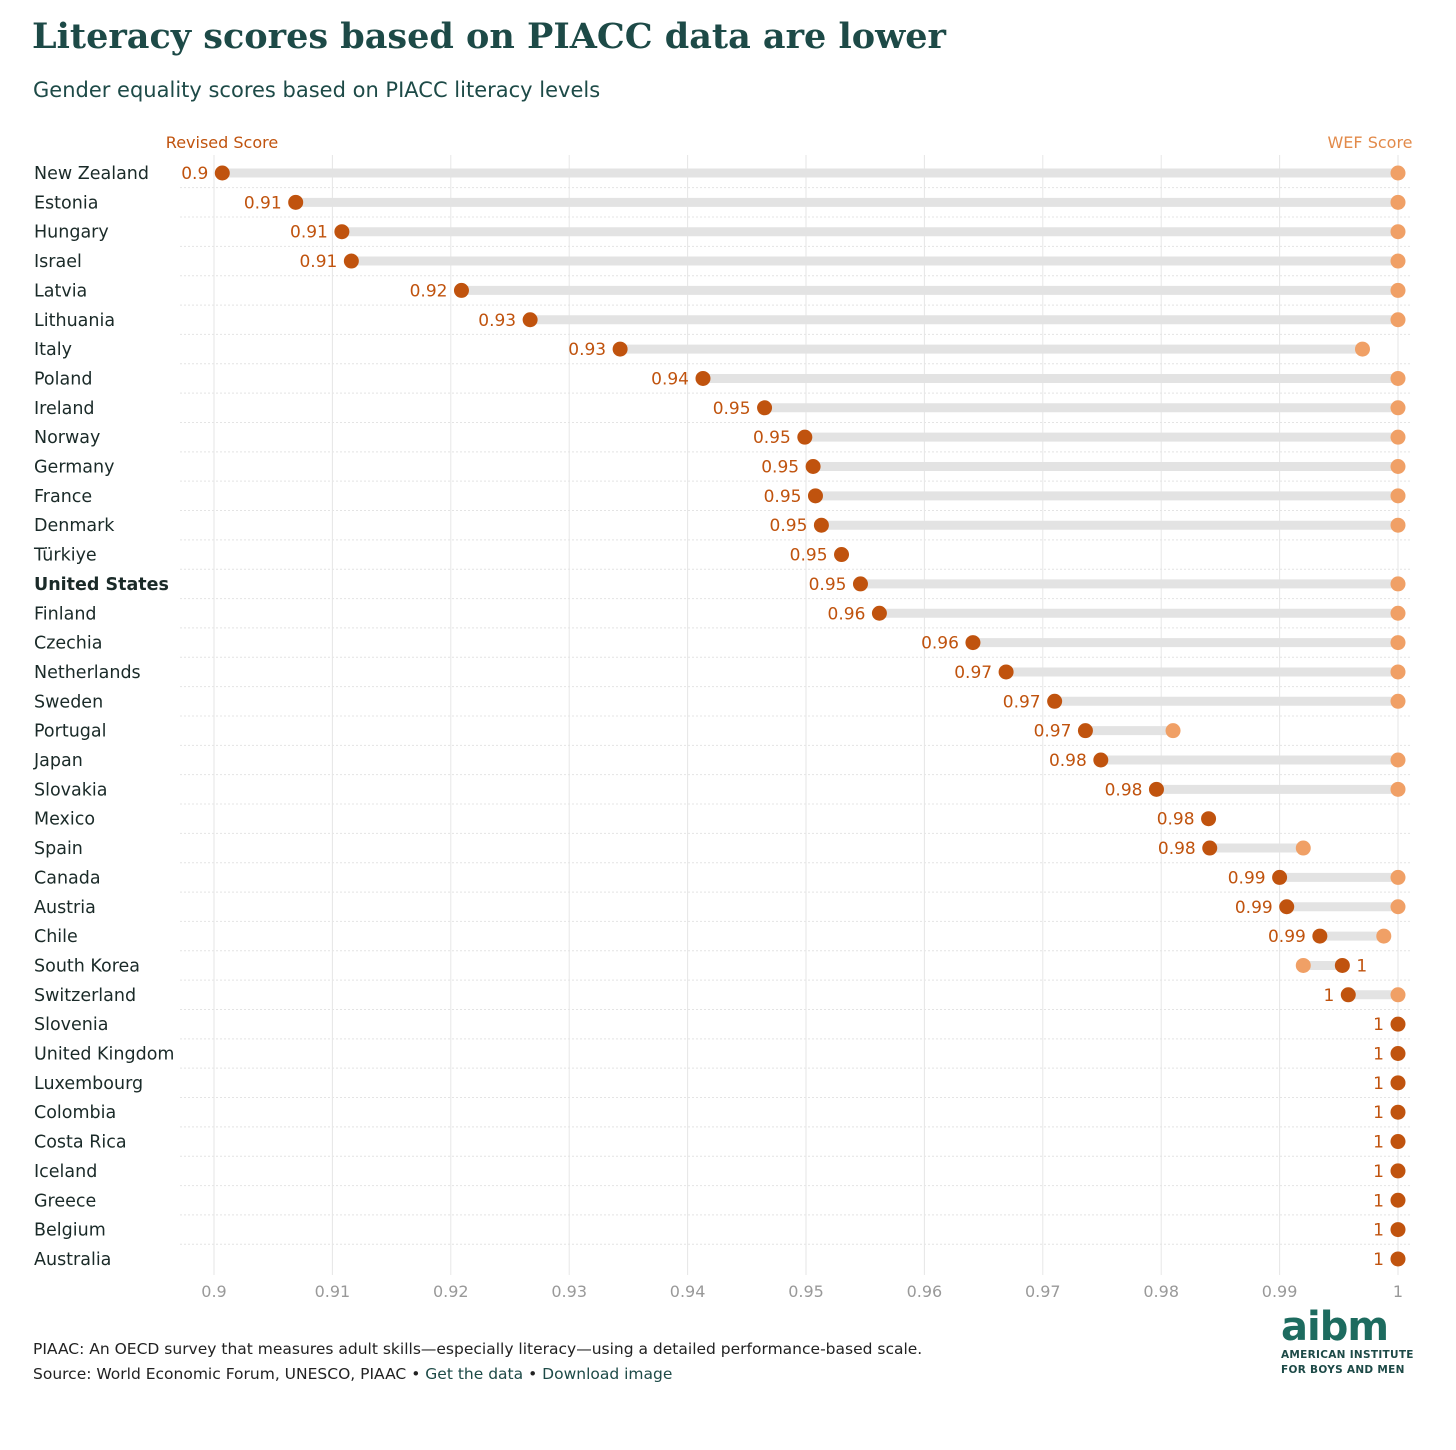  Describe the element at coordinates (75, 1113) in the screenshot. I see `country-label: Colombia` at that location.